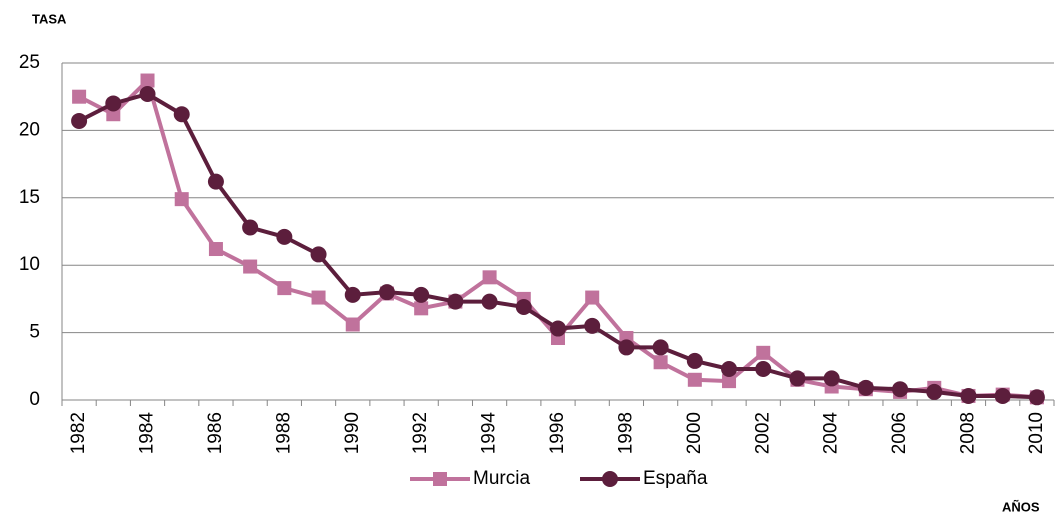 The height and width of the screenshot is (519, 1056). Describe the element at coordinates (1036, 433) in the screenshot. I see `x-tick-label: 2010` at that location.